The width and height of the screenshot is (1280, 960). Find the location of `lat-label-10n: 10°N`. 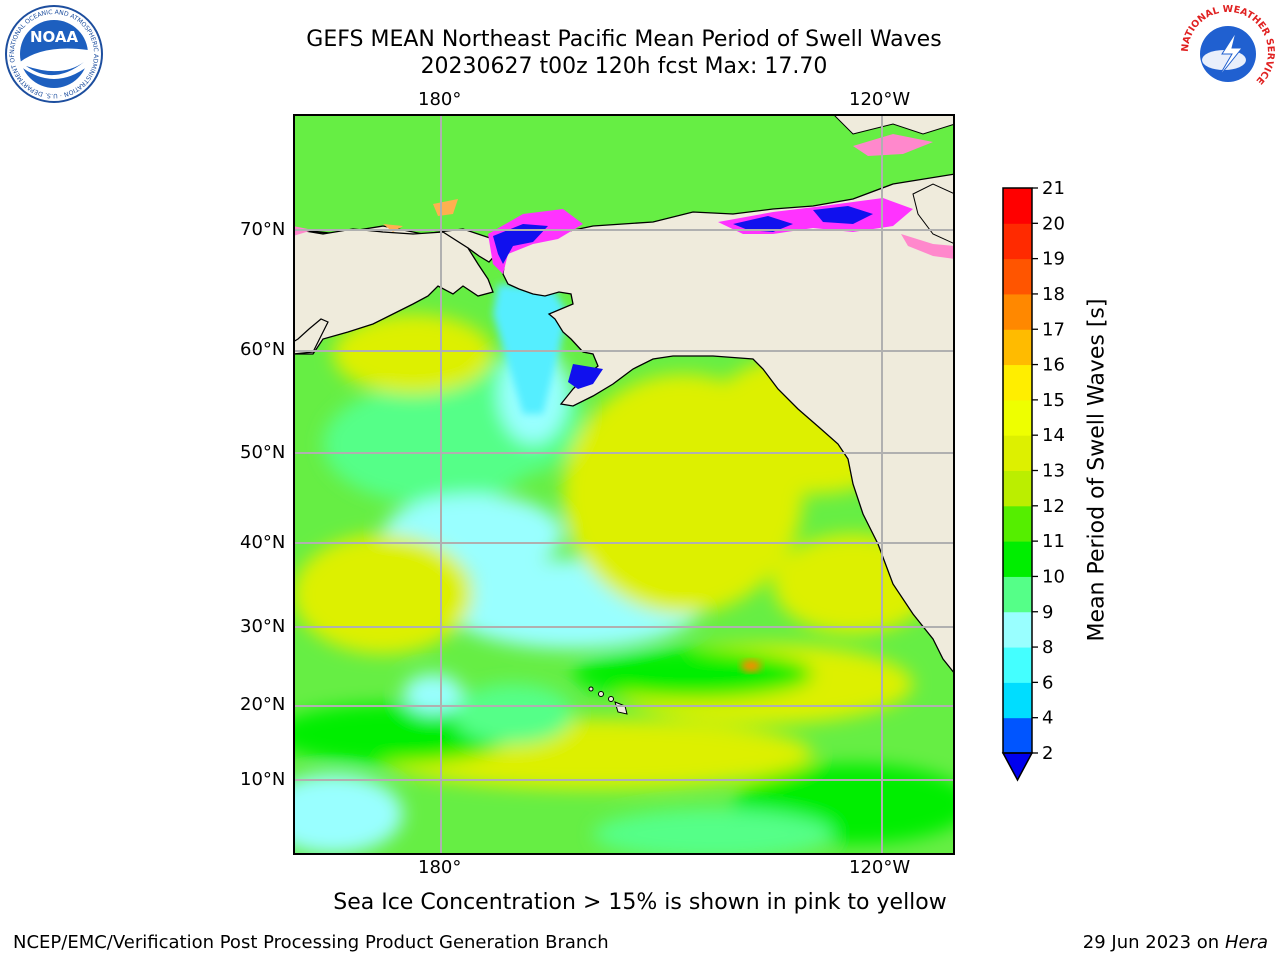

lat-label-10n: 10°N is located at coordinates (263, 779).